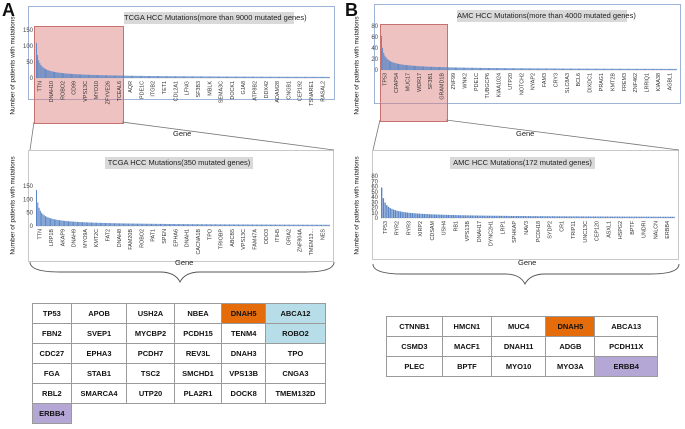  Describe the element at coordinates (120, 238) in the screenshot. I see `gene-tick-label: DNAH8` at that location.